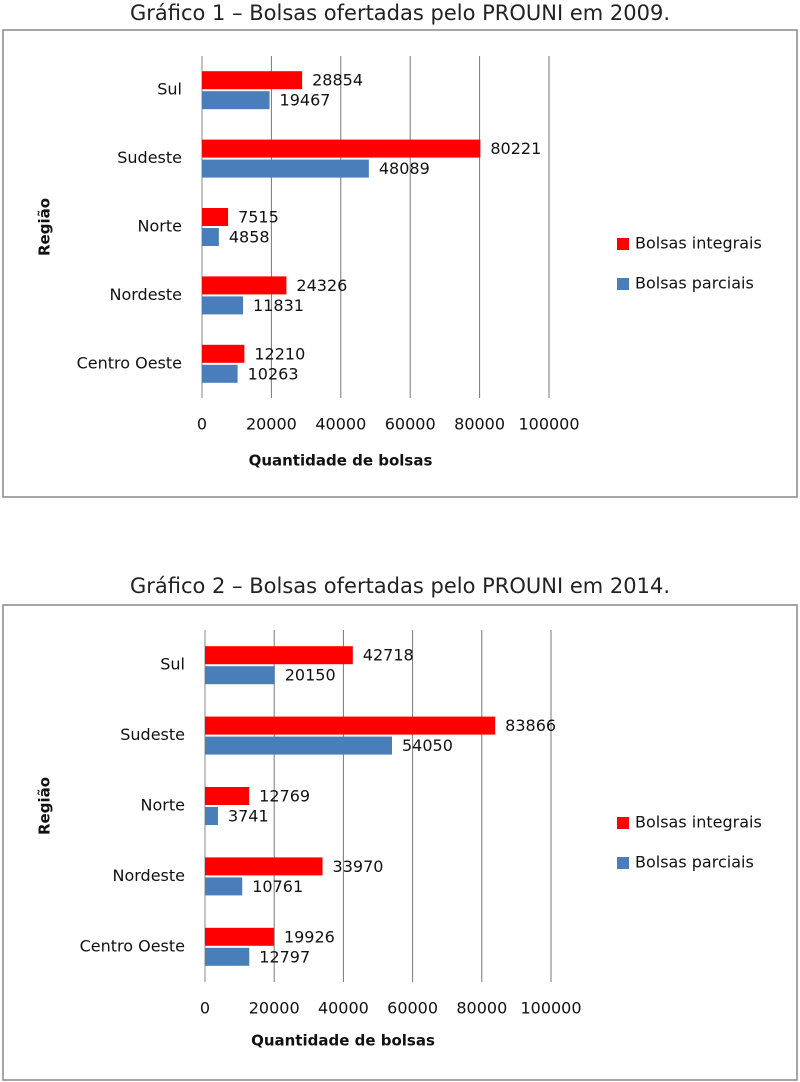  I want to click on value-label: 4858, so click(249, 237).